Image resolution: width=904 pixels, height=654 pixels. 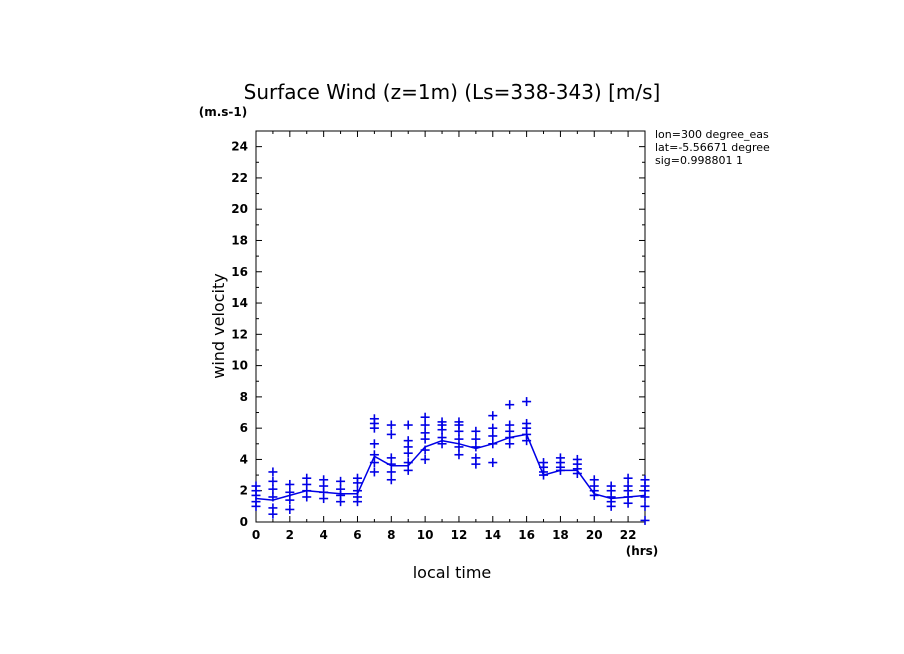 What do you see at coordinates (560, 535) in the screenshot?
I see `x-tick-label: 18` at bounding box center [560, 535].